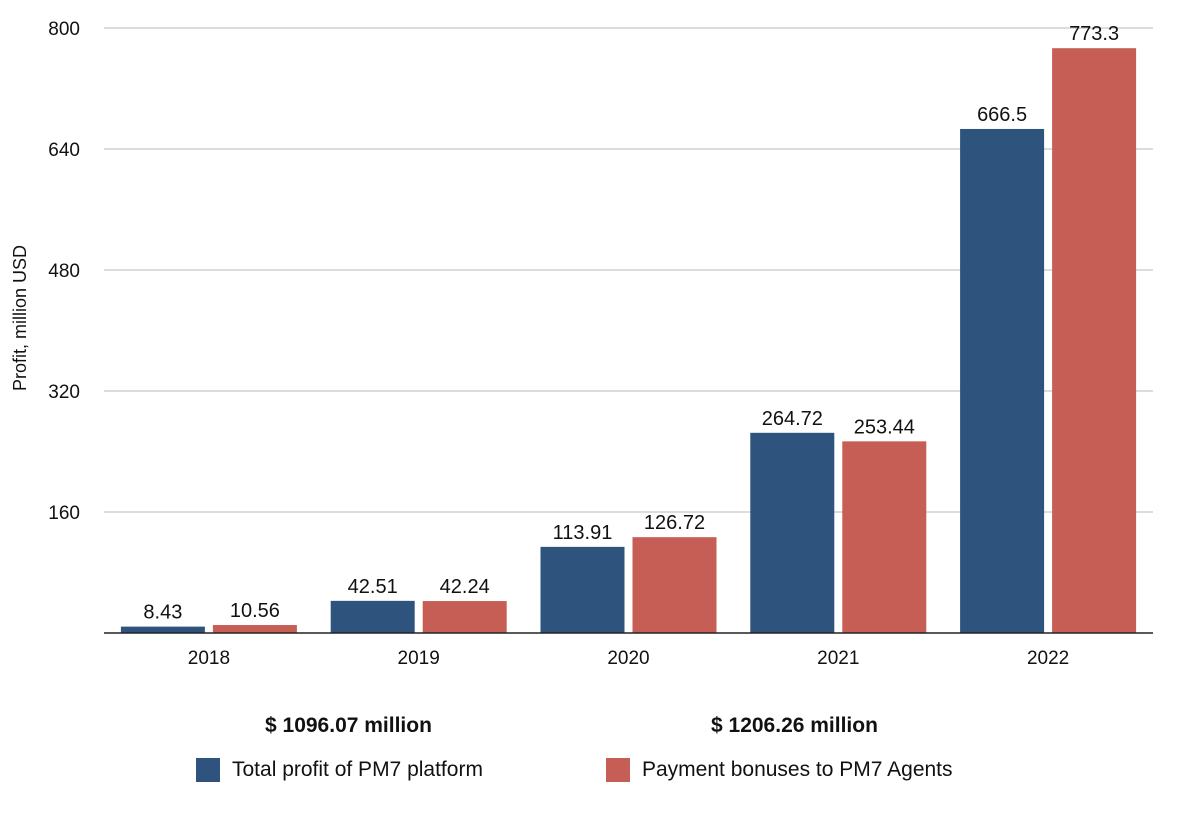 The width and height of the screenshot is (1178, 820). What do you see at coordinates (884, 537) in the screenshot?
I see `bar-payment-bonuses-2021` at bounding box center [884, 537].